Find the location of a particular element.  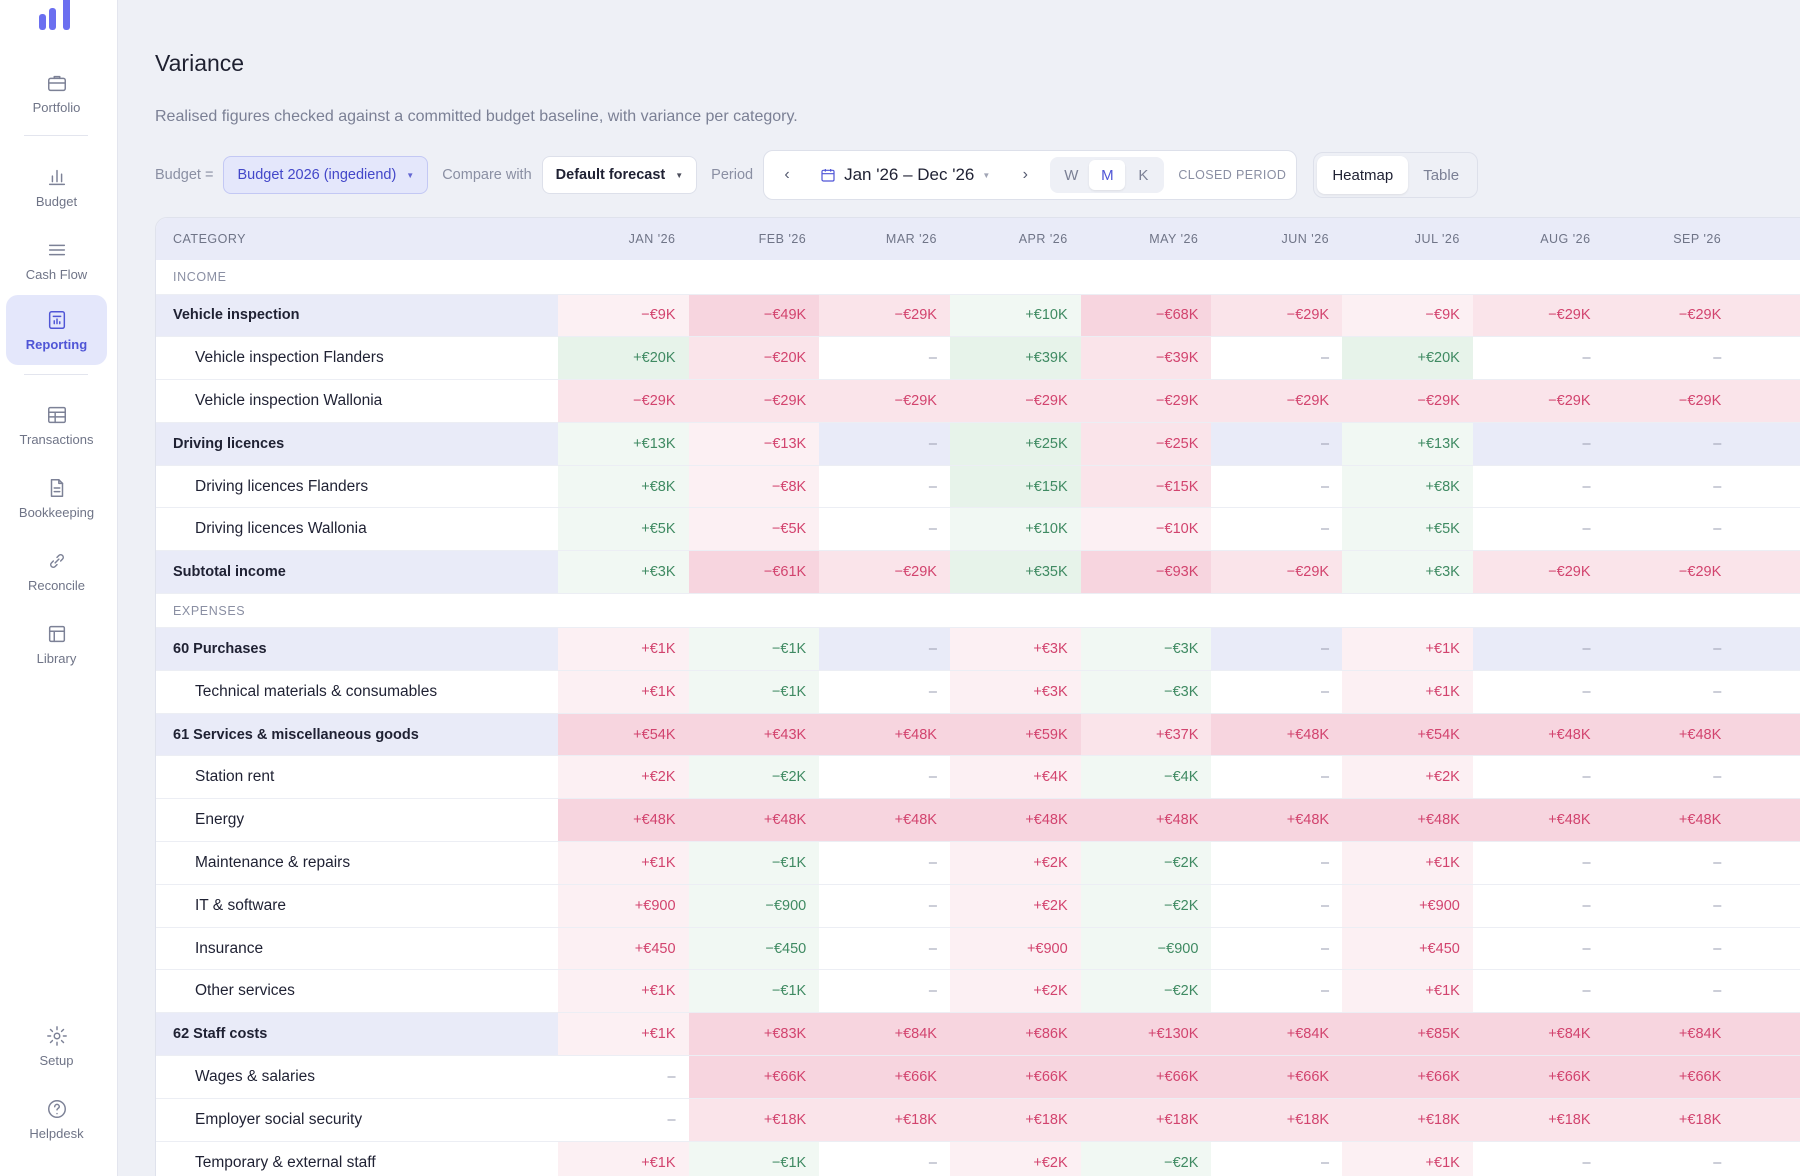

column-header-month: SEP '26 is located at coordinates (1669, 239).